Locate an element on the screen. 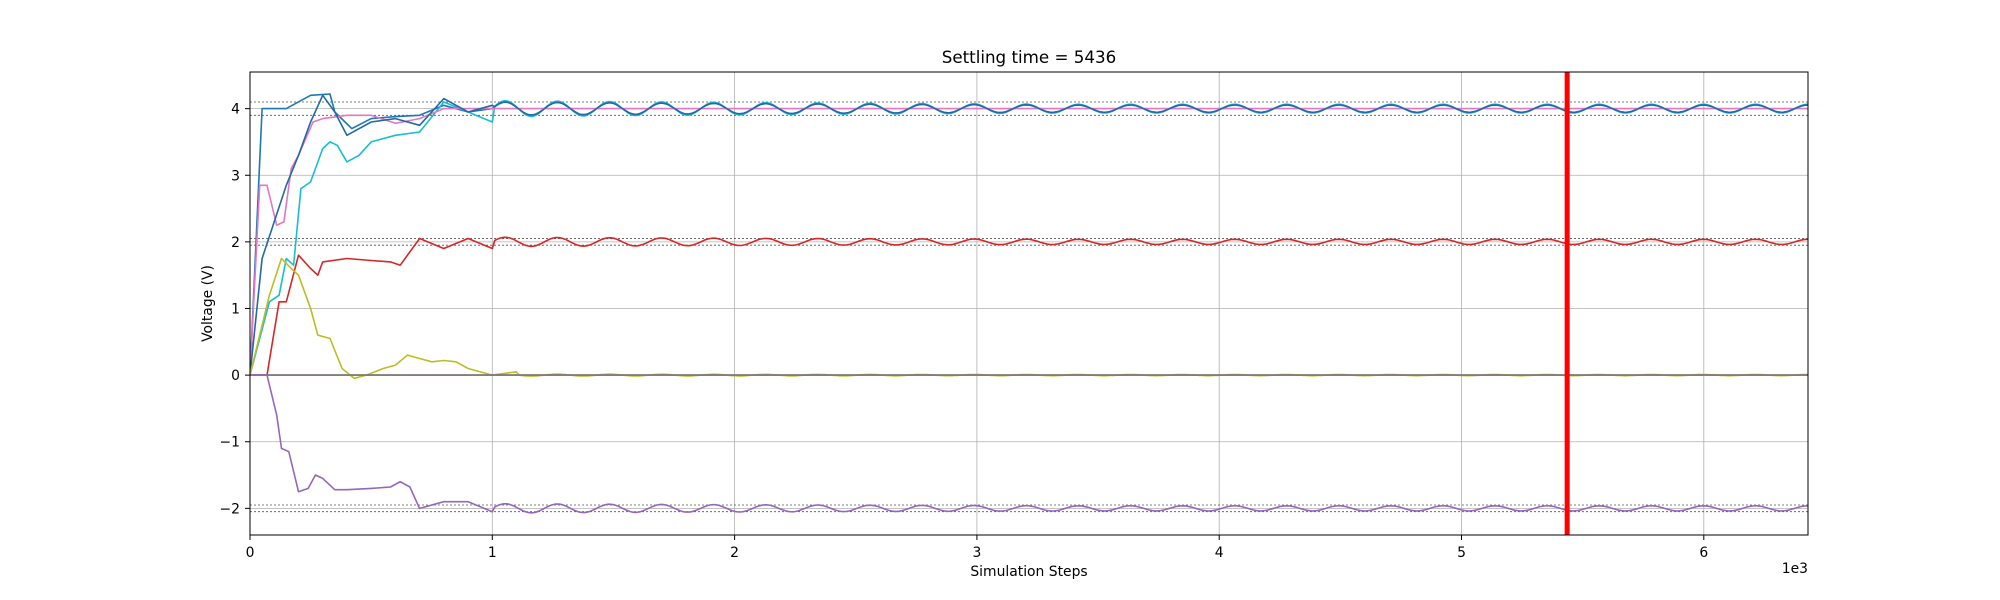  x-tick-label: 2 is located at coordinates (734, 553).